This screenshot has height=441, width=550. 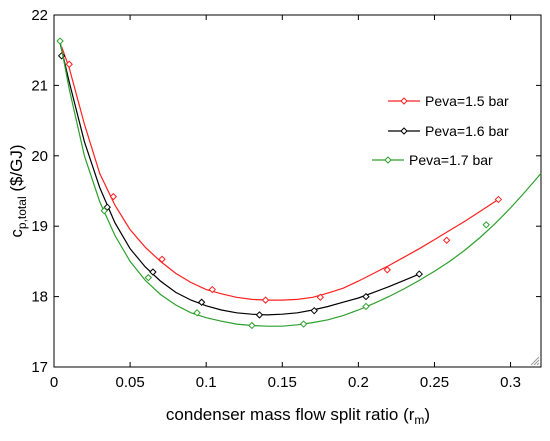 What do you see at coordinates (206, 382) in the screenshot?
I see `x-tick-label: 0.1` at bounding box center [206, 382].